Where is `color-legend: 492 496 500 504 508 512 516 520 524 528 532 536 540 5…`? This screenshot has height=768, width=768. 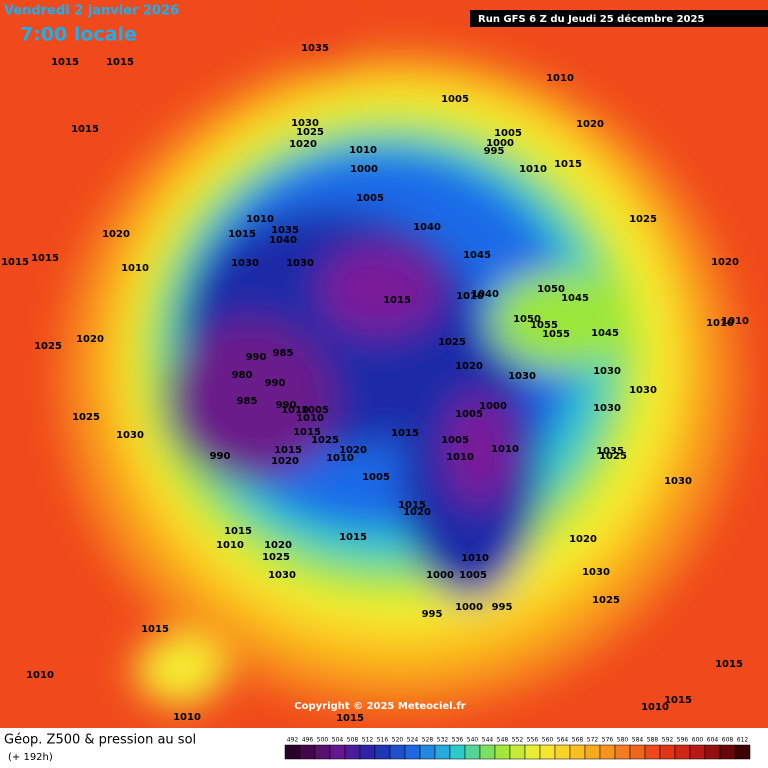
color-legend: 492 496 500 504 508 512 516 520 524 528 532 536 540 5… is located at coordinates (517, 748).